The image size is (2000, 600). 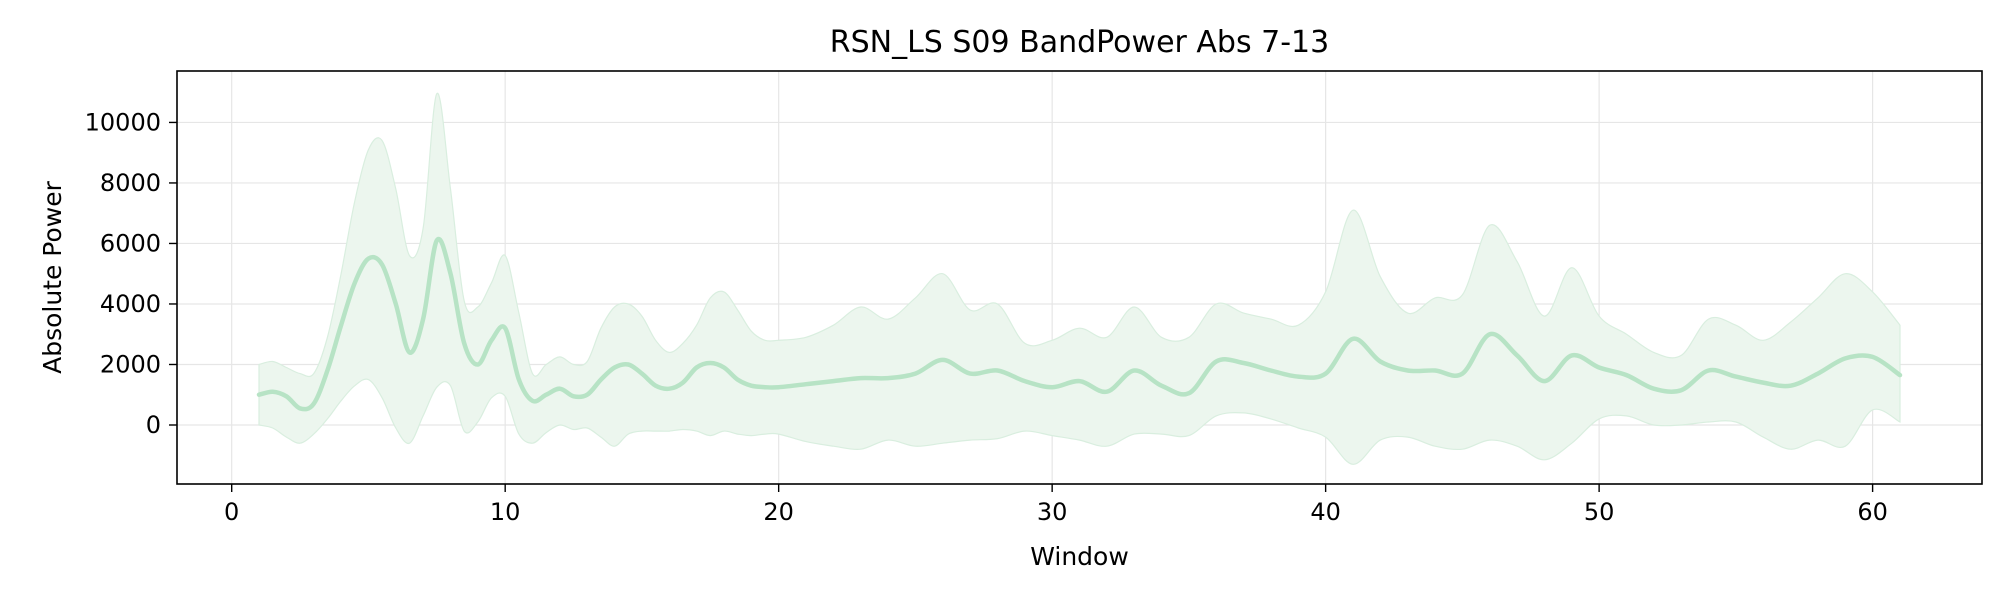 I want to click on y-tick-label: 10000, so click(x=123, y=122).